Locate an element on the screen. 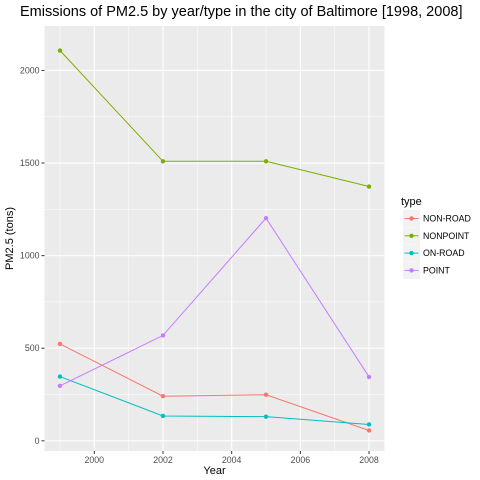 The image size is (480, 480). y-tick-label: 500 is located at coordinates (32, 348).